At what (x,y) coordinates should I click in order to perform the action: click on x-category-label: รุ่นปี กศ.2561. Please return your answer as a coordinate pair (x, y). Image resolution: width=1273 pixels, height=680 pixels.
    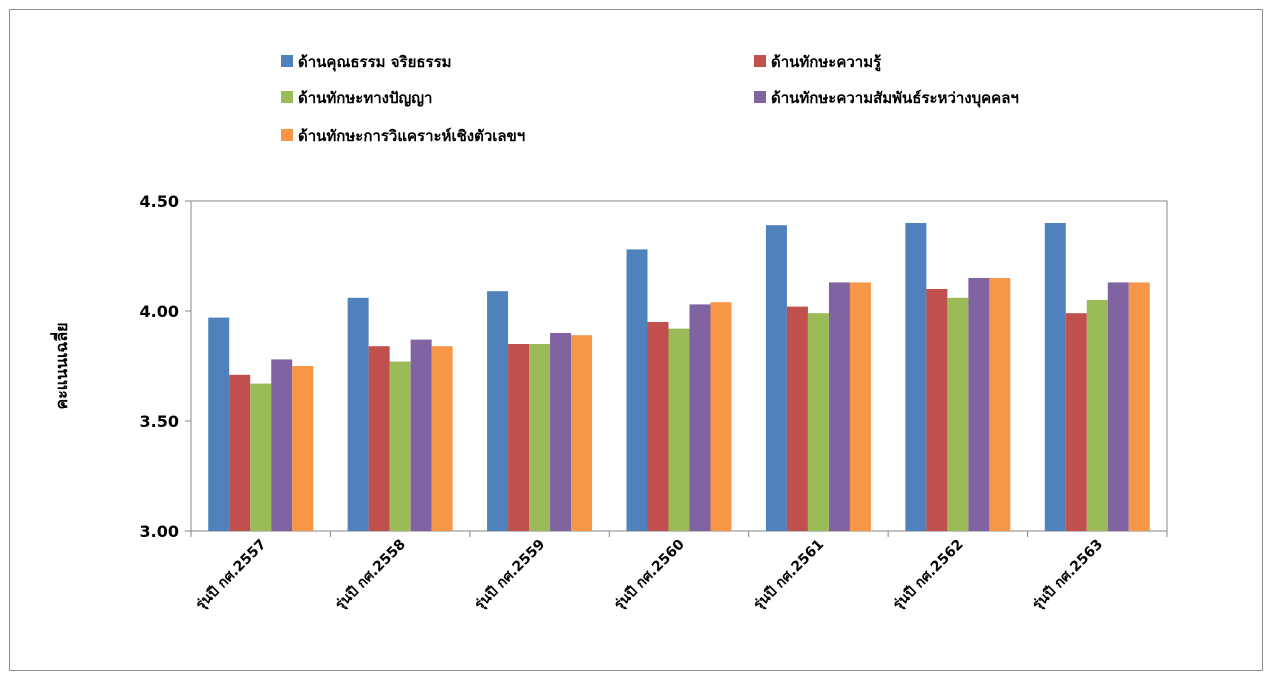
    Looking at the image, I should click on (789, 575).